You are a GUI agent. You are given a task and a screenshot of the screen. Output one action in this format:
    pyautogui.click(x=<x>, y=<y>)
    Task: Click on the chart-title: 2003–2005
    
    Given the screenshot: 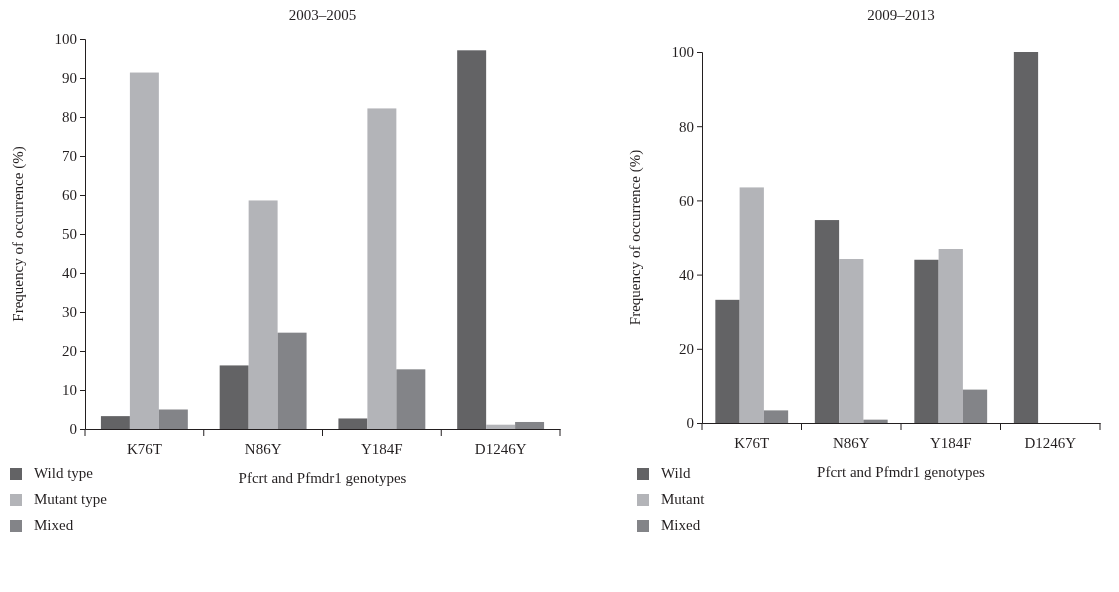 What is the action you would take?
    pyautogui.click(x=322, y=15)
    